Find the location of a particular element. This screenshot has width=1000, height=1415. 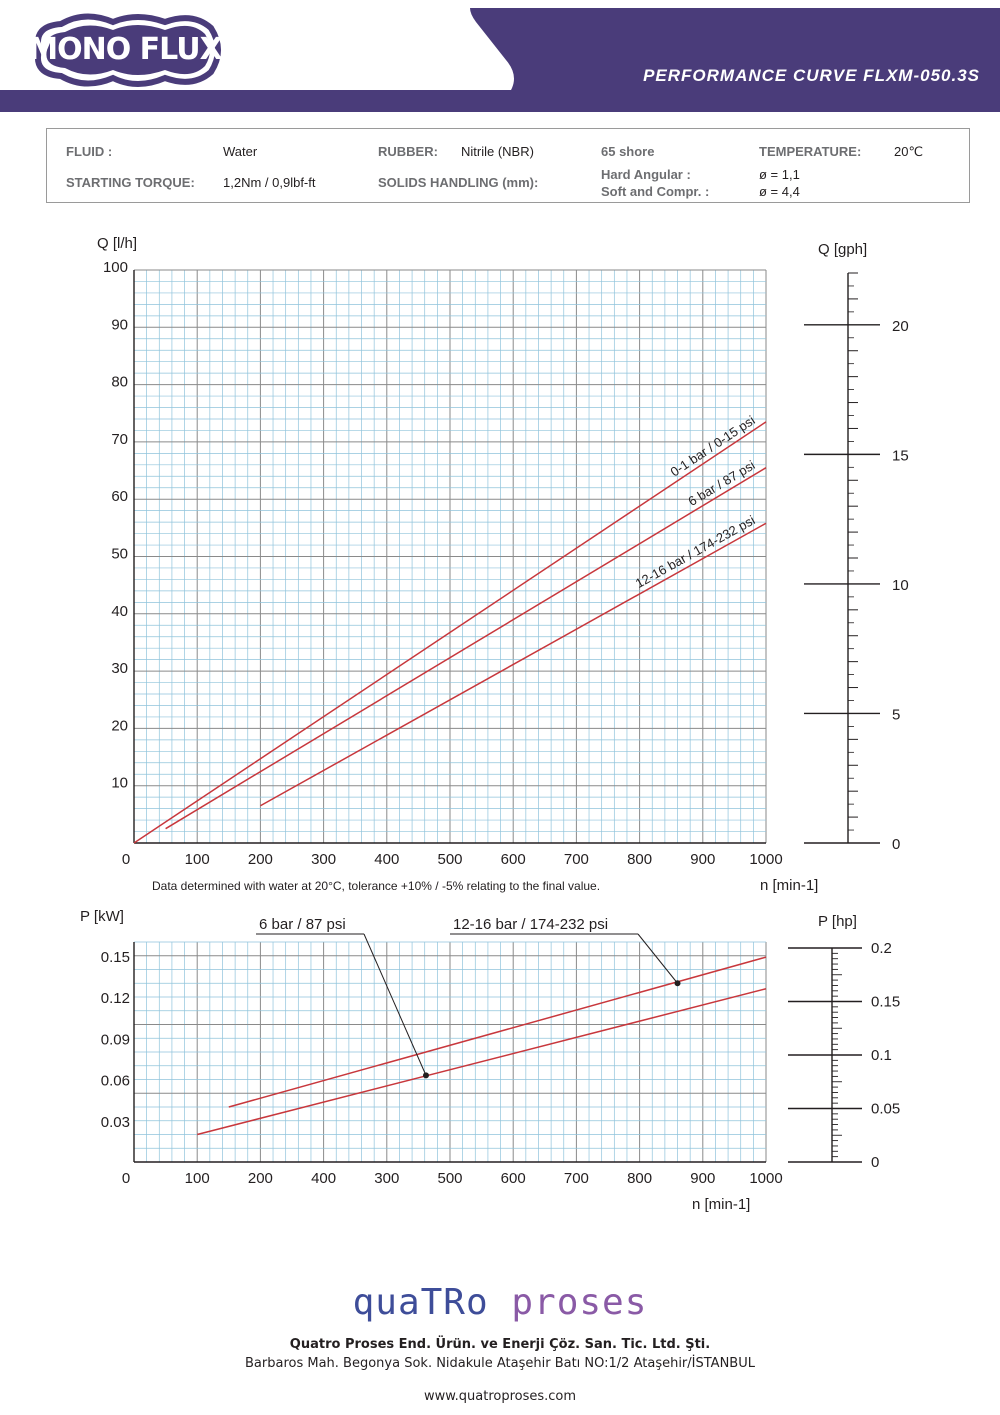

x-tick-label: 200 is located at coordinates (260, 859).